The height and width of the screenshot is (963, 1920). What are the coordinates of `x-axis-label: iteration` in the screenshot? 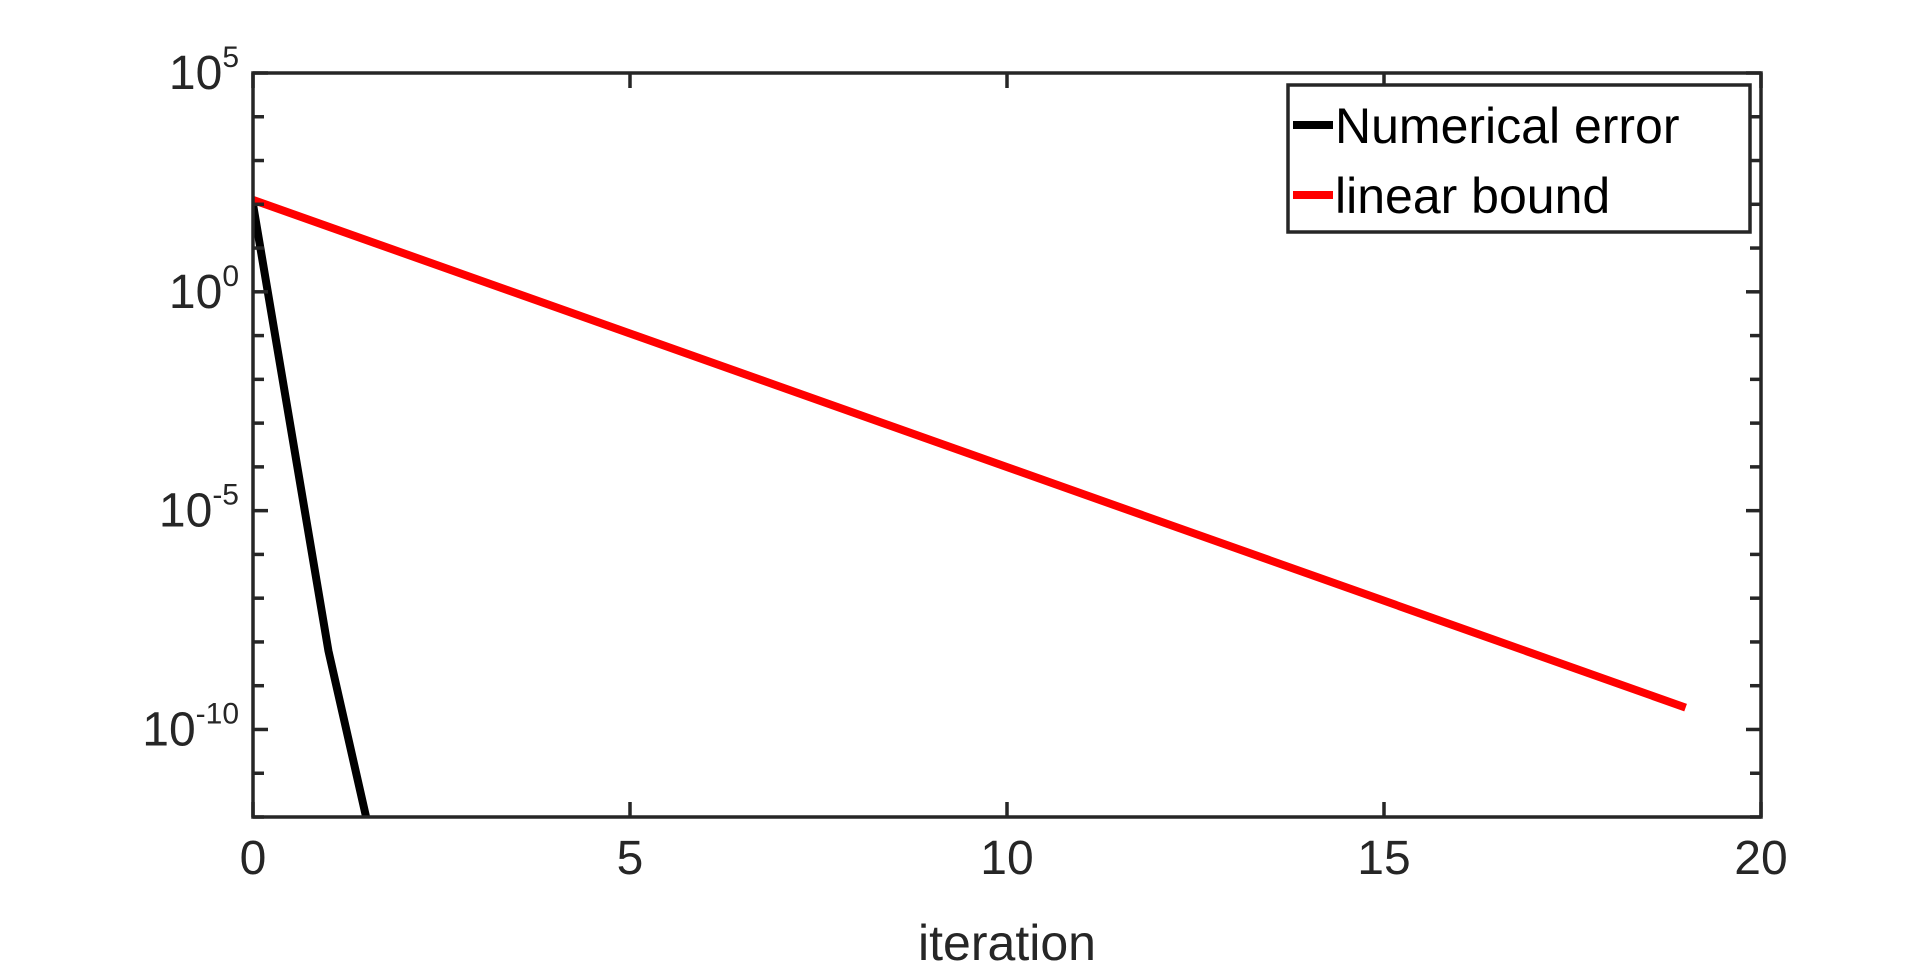 It's located at (1007, 939).